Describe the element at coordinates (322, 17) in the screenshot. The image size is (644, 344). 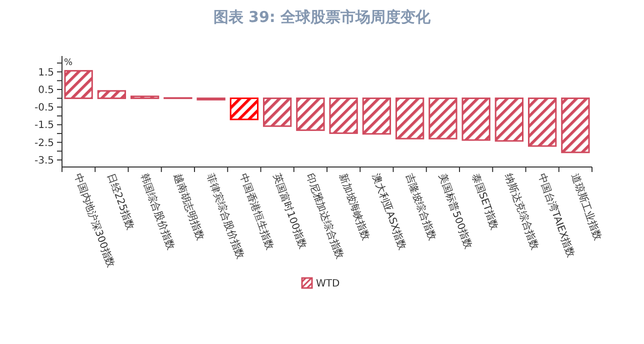
I see `chart-title: 图表 39: 全球股票市场周度变化` at that location.